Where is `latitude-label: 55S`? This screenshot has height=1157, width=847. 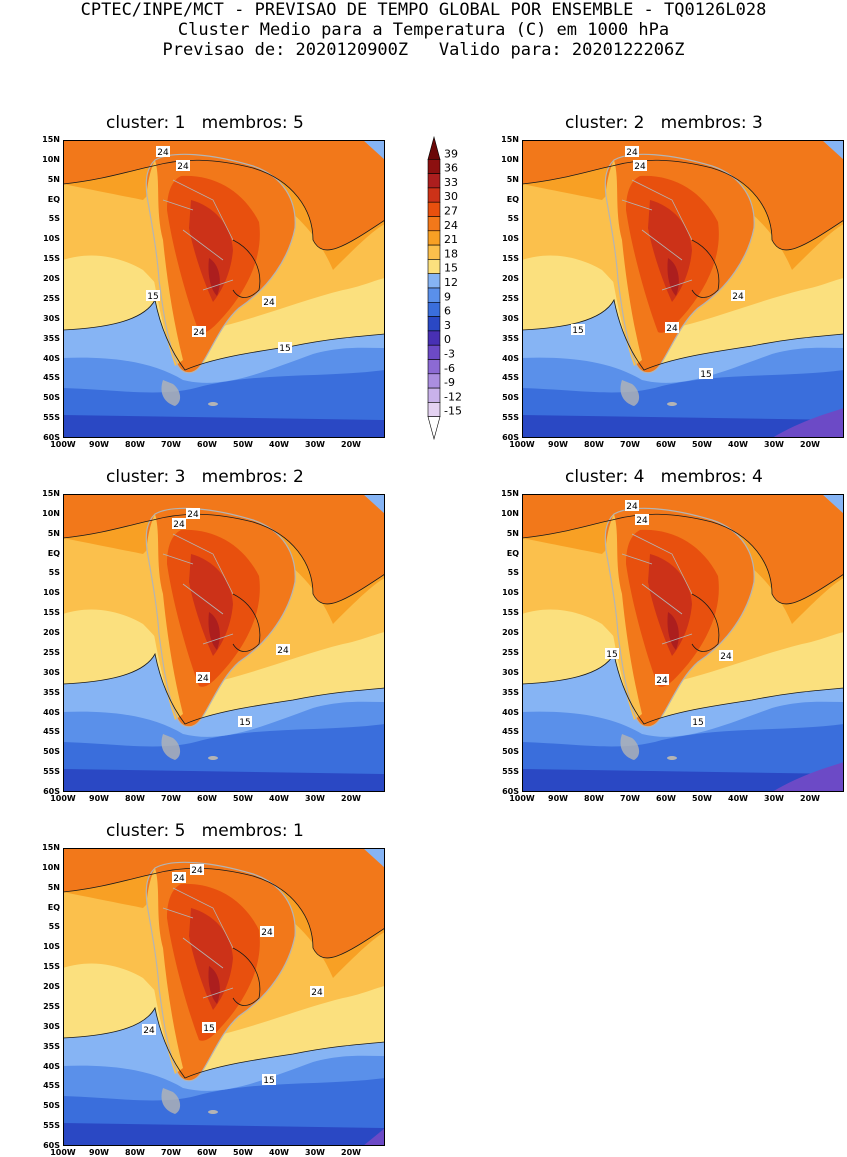
latitude-label: 55S is located at coordinates (51, 772).